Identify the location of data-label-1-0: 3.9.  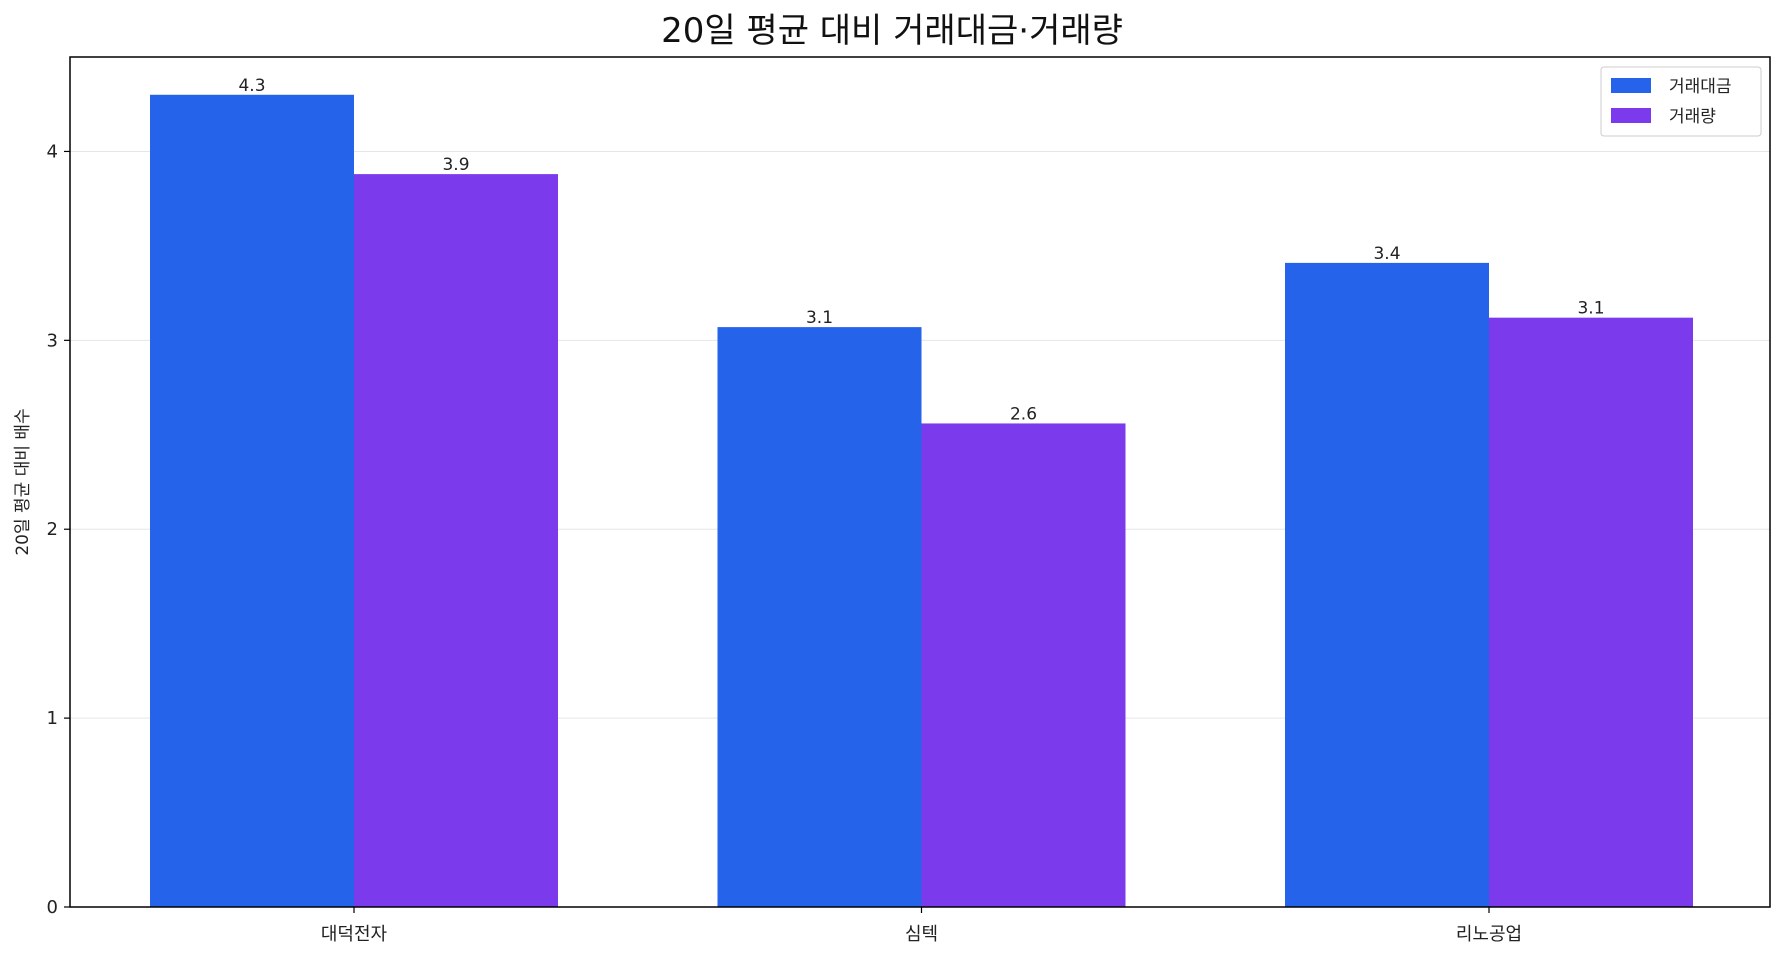
(455, 165).